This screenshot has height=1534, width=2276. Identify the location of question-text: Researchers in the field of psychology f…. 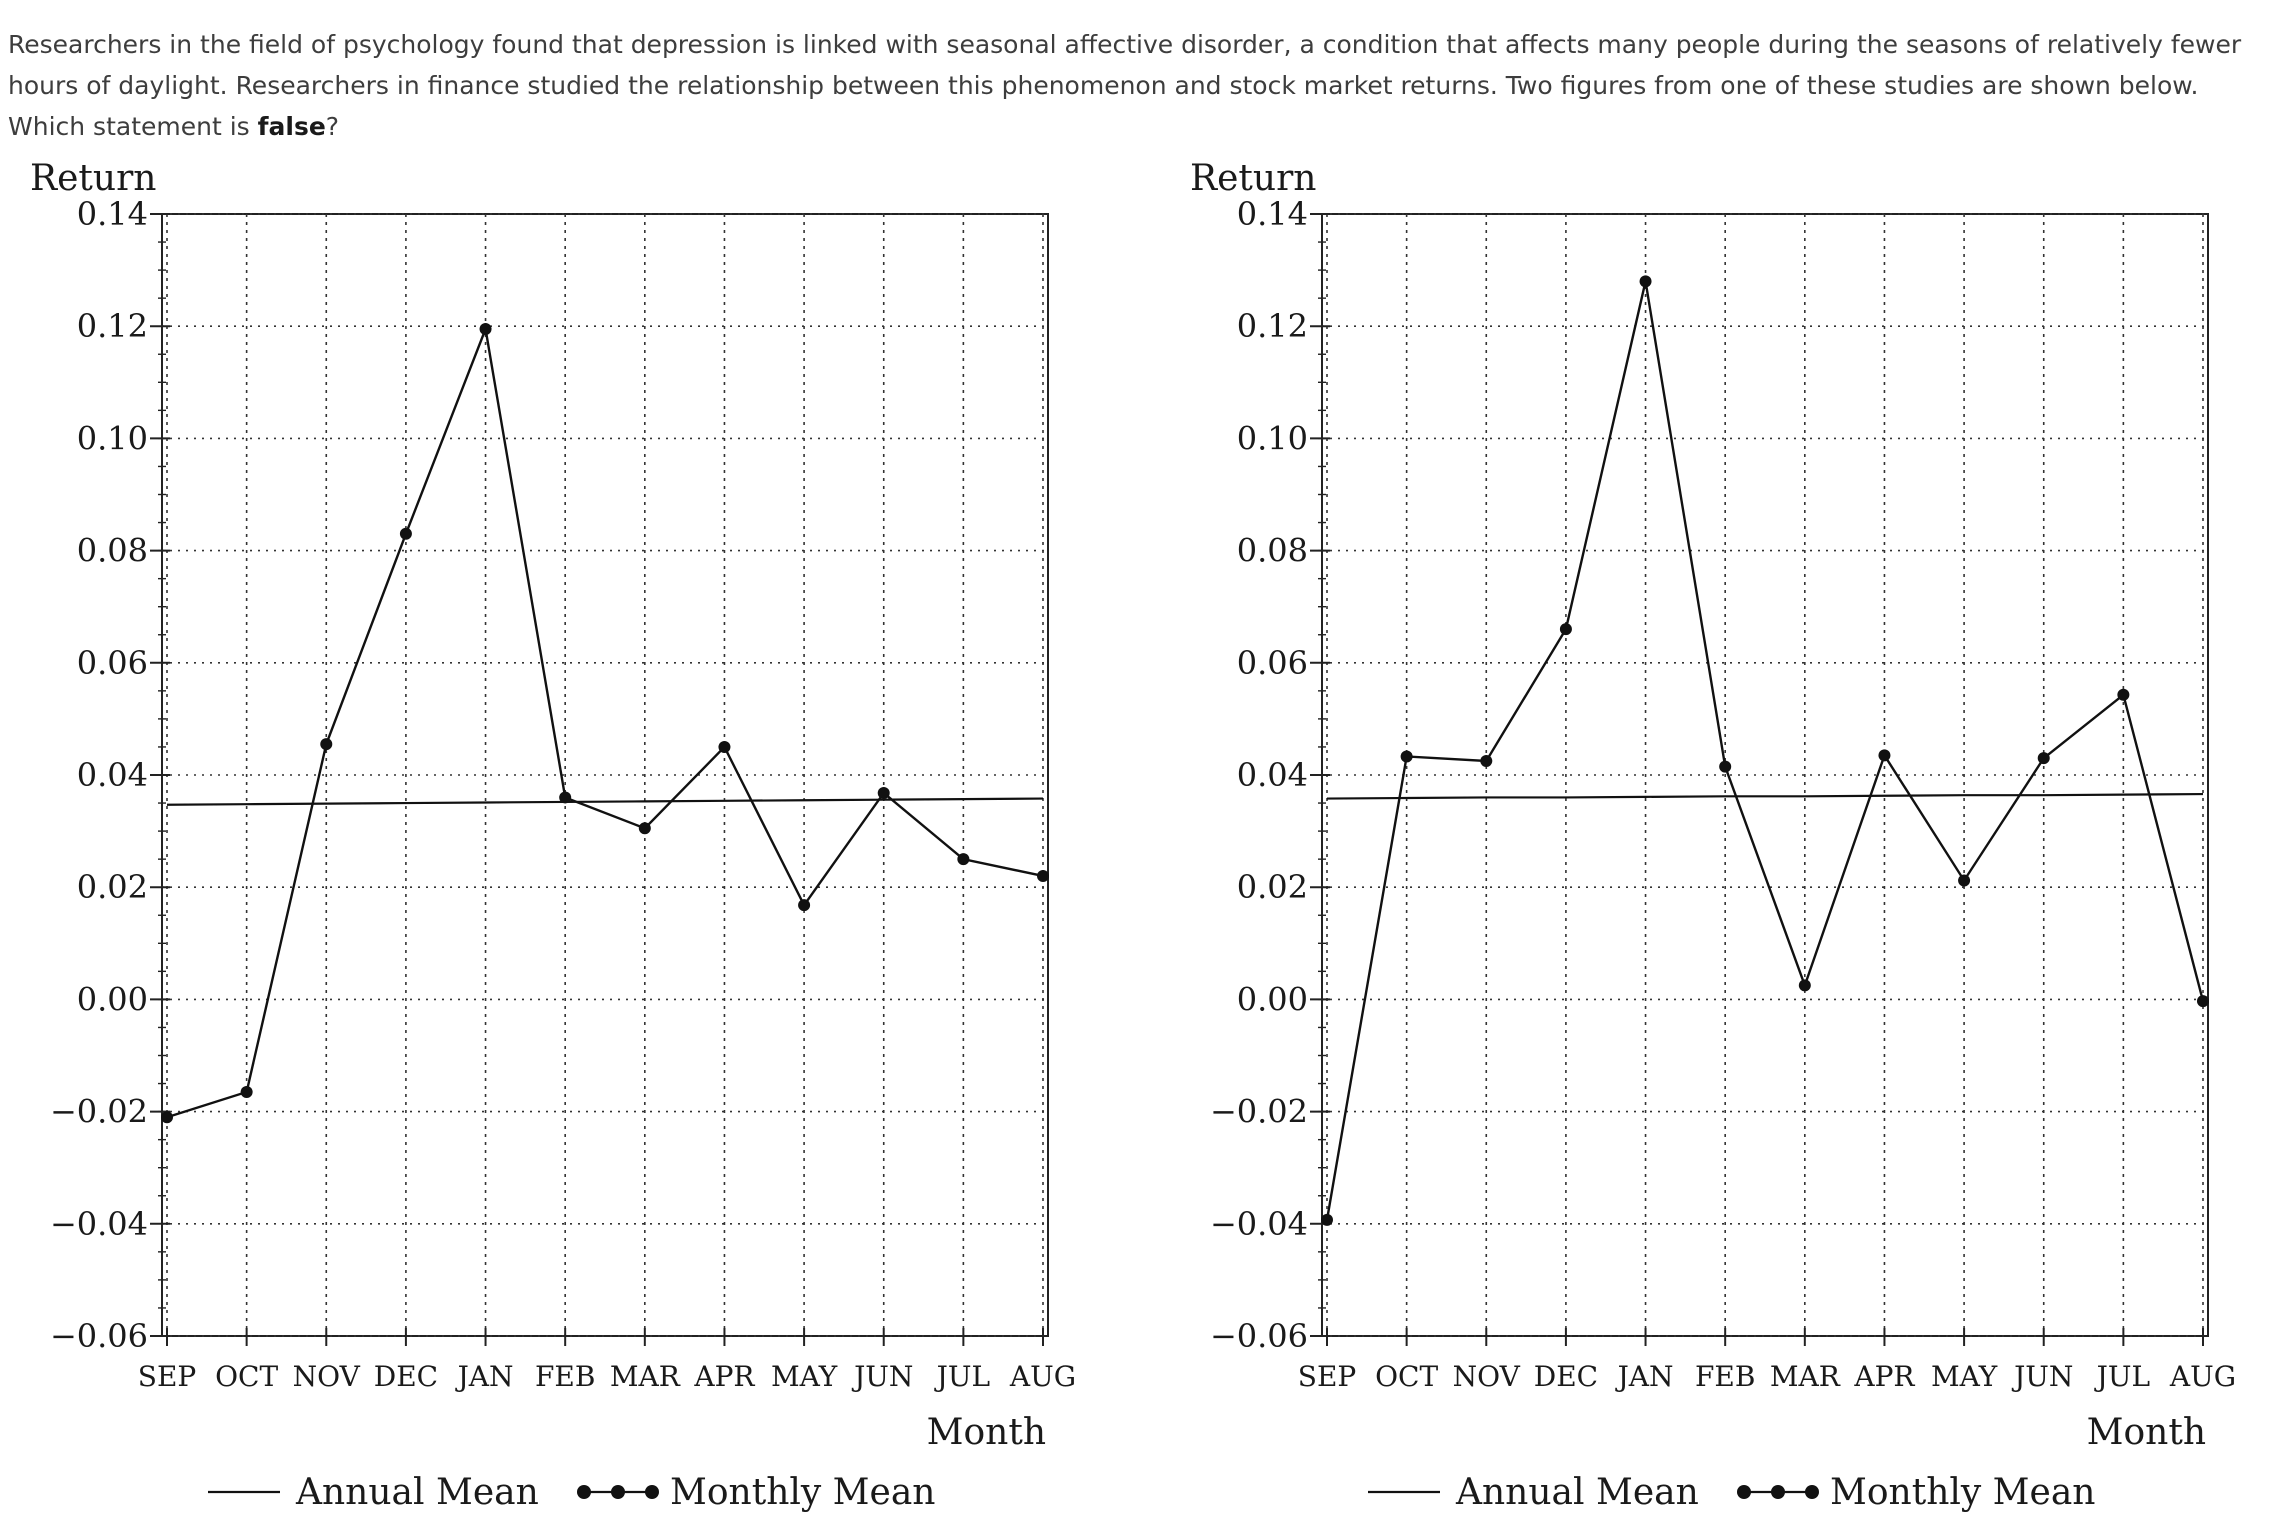
(1133, 85).